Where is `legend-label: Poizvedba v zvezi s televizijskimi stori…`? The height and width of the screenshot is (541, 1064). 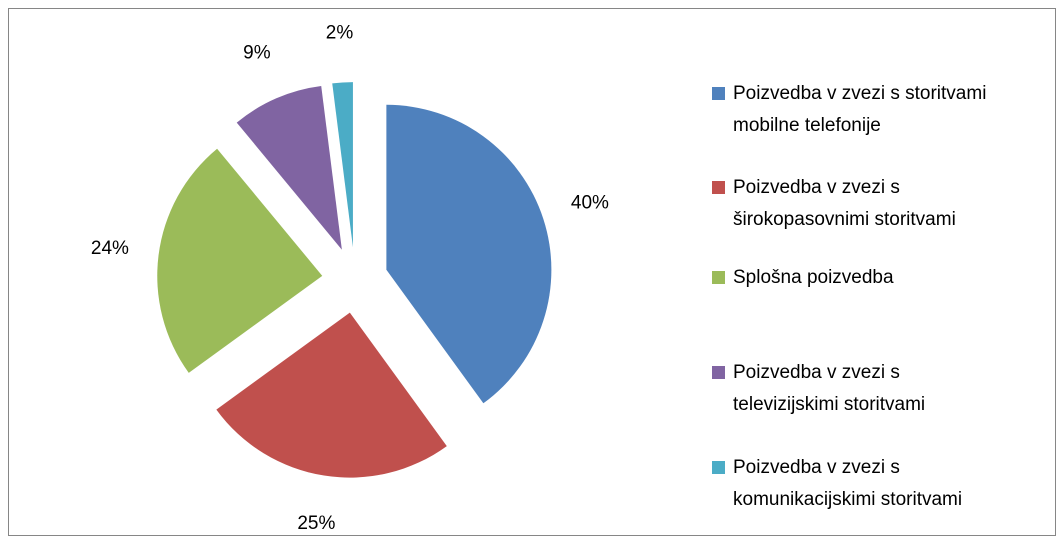
legend-label: Poizvedba v zvezi s televizijskimi stori… is located at coordinates (829, 388).